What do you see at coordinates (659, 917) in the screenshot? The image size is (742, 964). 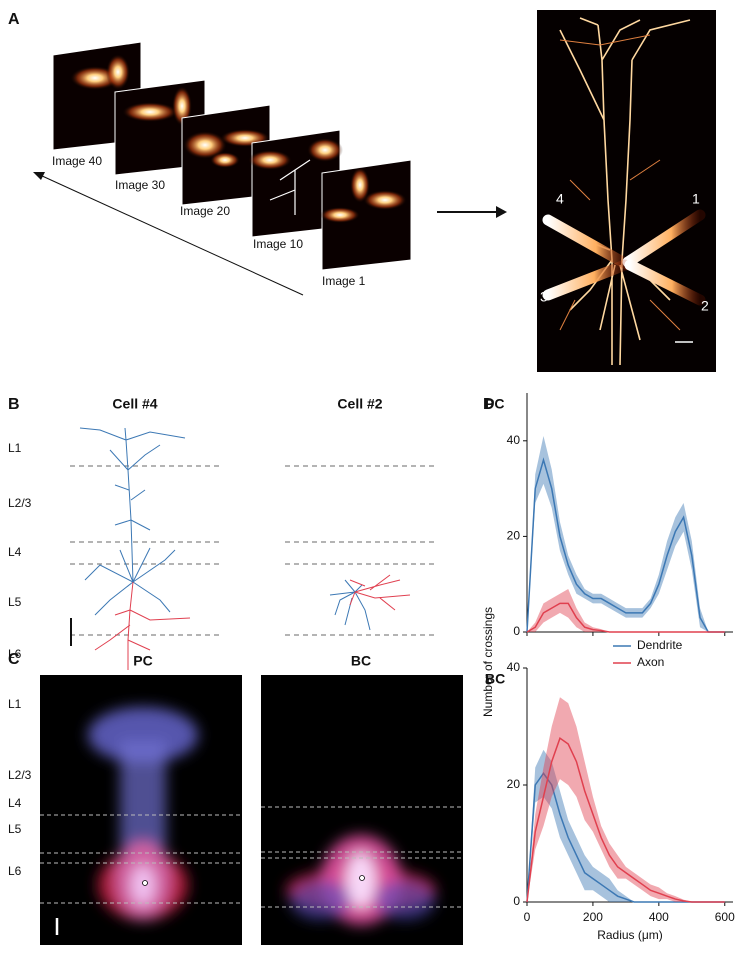 I see `x-tick-label: 400` at bounding box center [659, 917].